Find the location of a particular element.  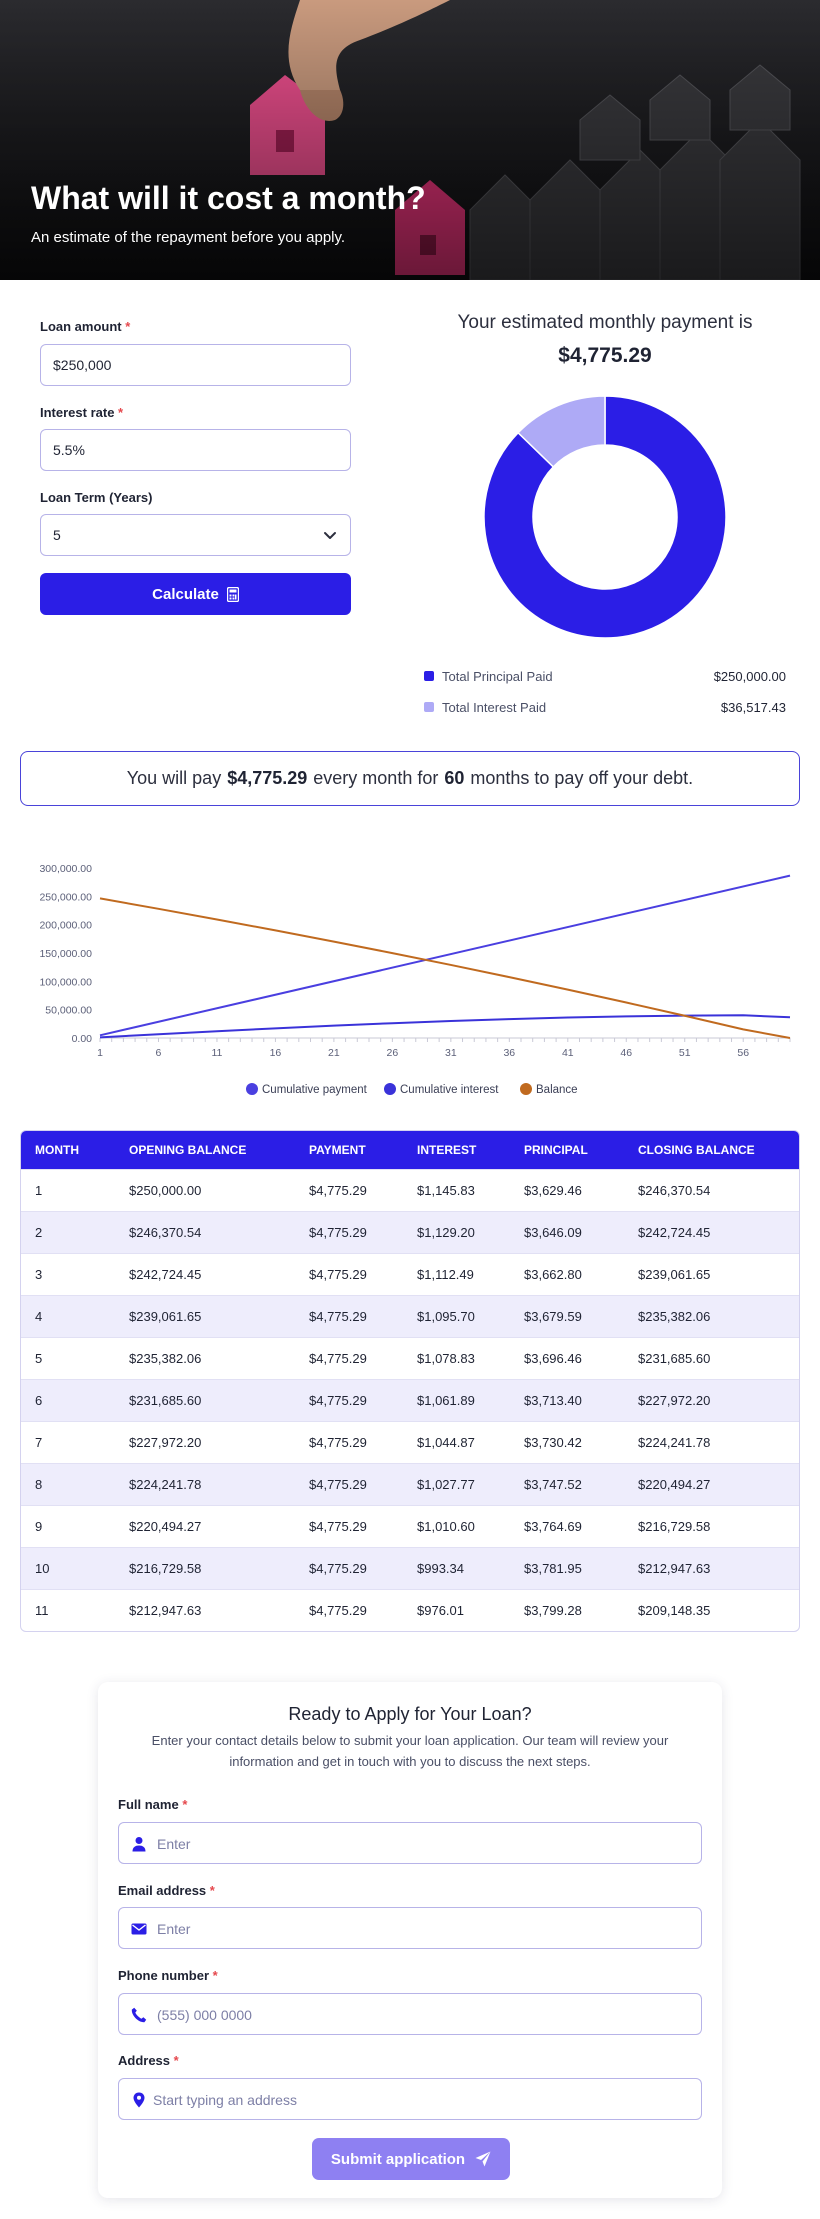

legend-label: Total Interest Paid is located at coordinates (494, 707).